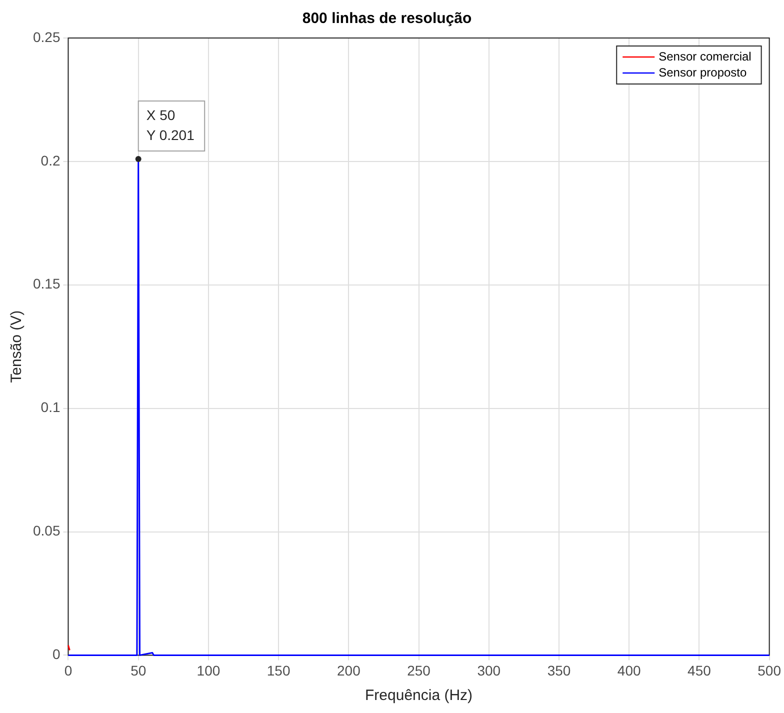 The height and width of the screenshot is (713, 784). What do you see at coordinates (56, 654) in the screenshot?
I see `y-tick-label: 0` at bounding box center [56, 654].